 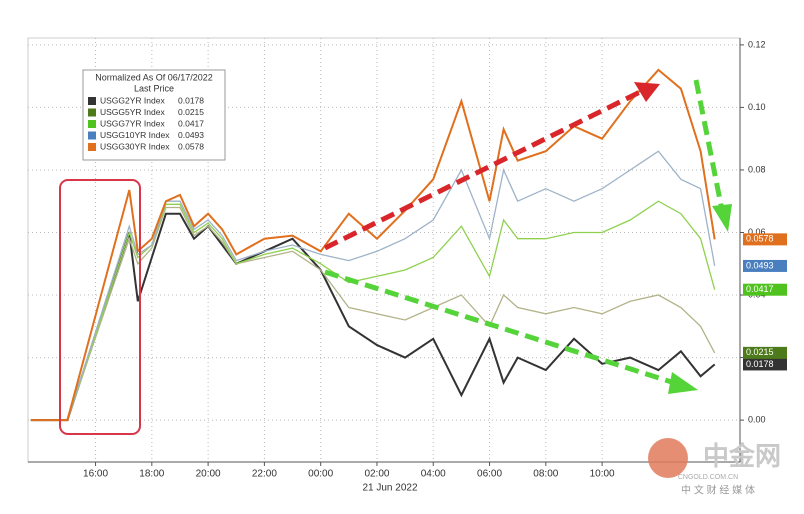 What do you see at coordinates (647, 92) in the screenshot?
I see `red-arrow-head` at bounding box center [647, 92].